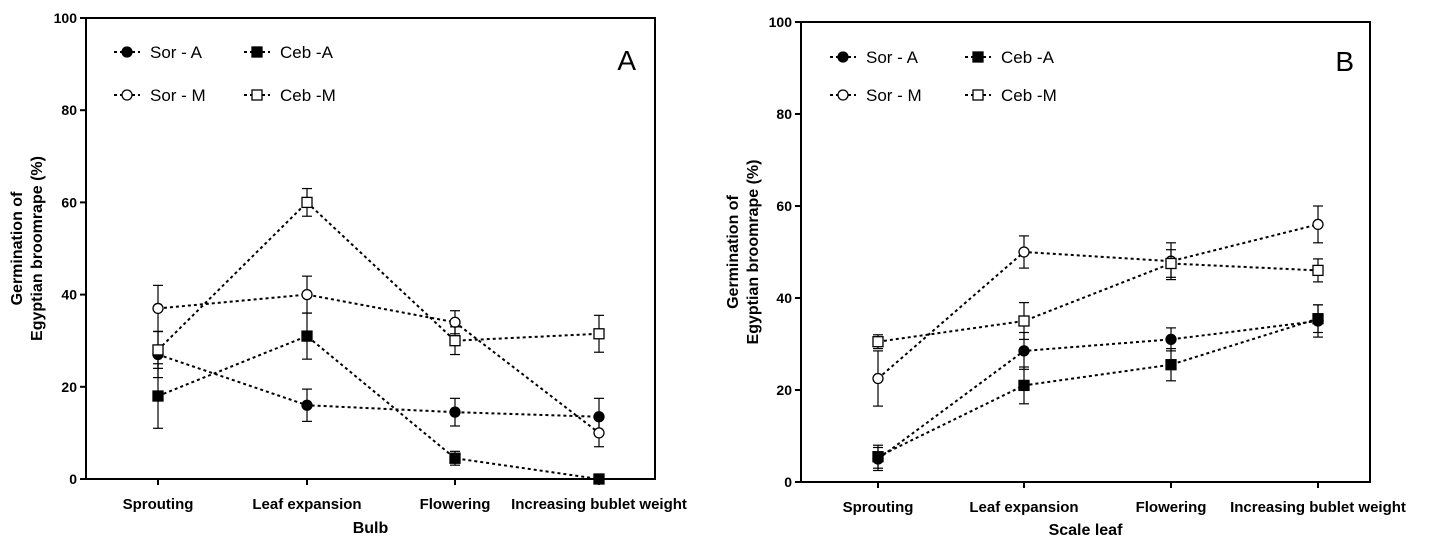 Image resolution: width=1434 pixels, height=540 pixels. Describe the element at coordinates (1344, 61) in the screenshot. I see `panel-letter: B` at that location.